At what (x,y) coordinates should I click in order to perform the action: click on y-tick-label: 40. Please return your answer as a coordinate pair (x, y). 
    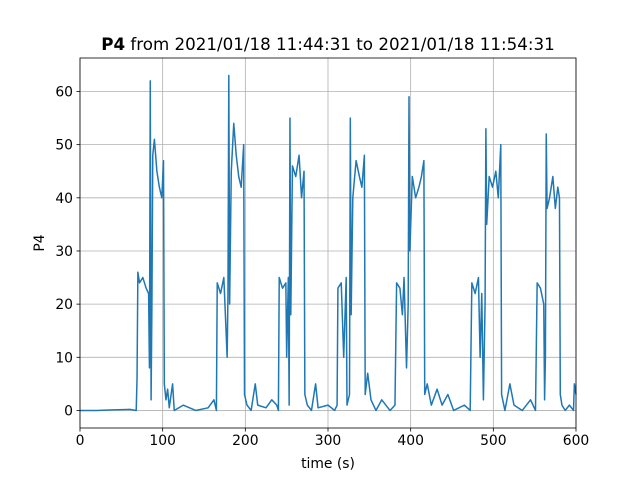
    Looking at the image, I should click on (64, 199).